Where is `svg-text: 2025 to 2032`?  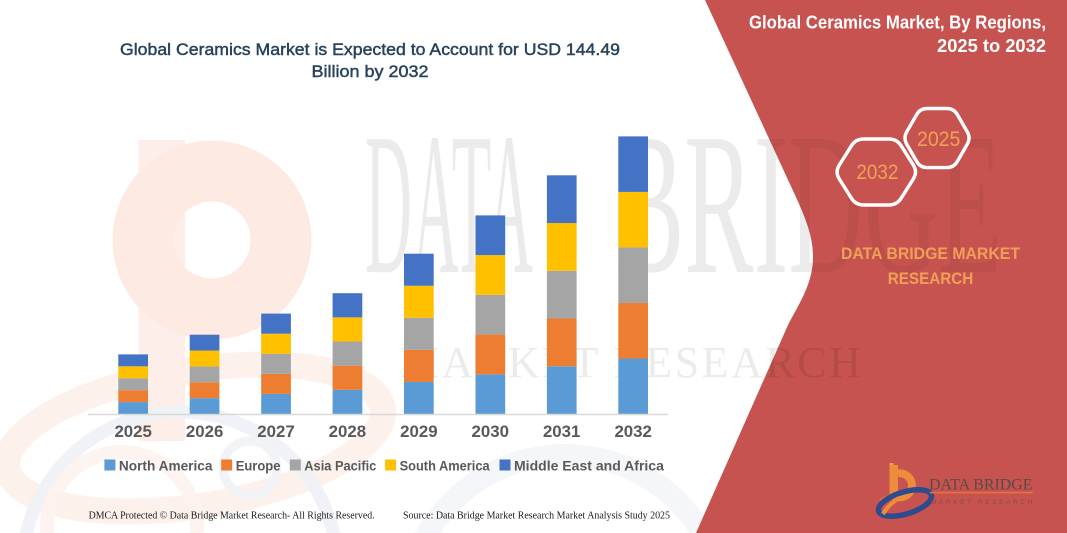 svg-text: 2025 to 2032 is located at coordinates (991, 45).